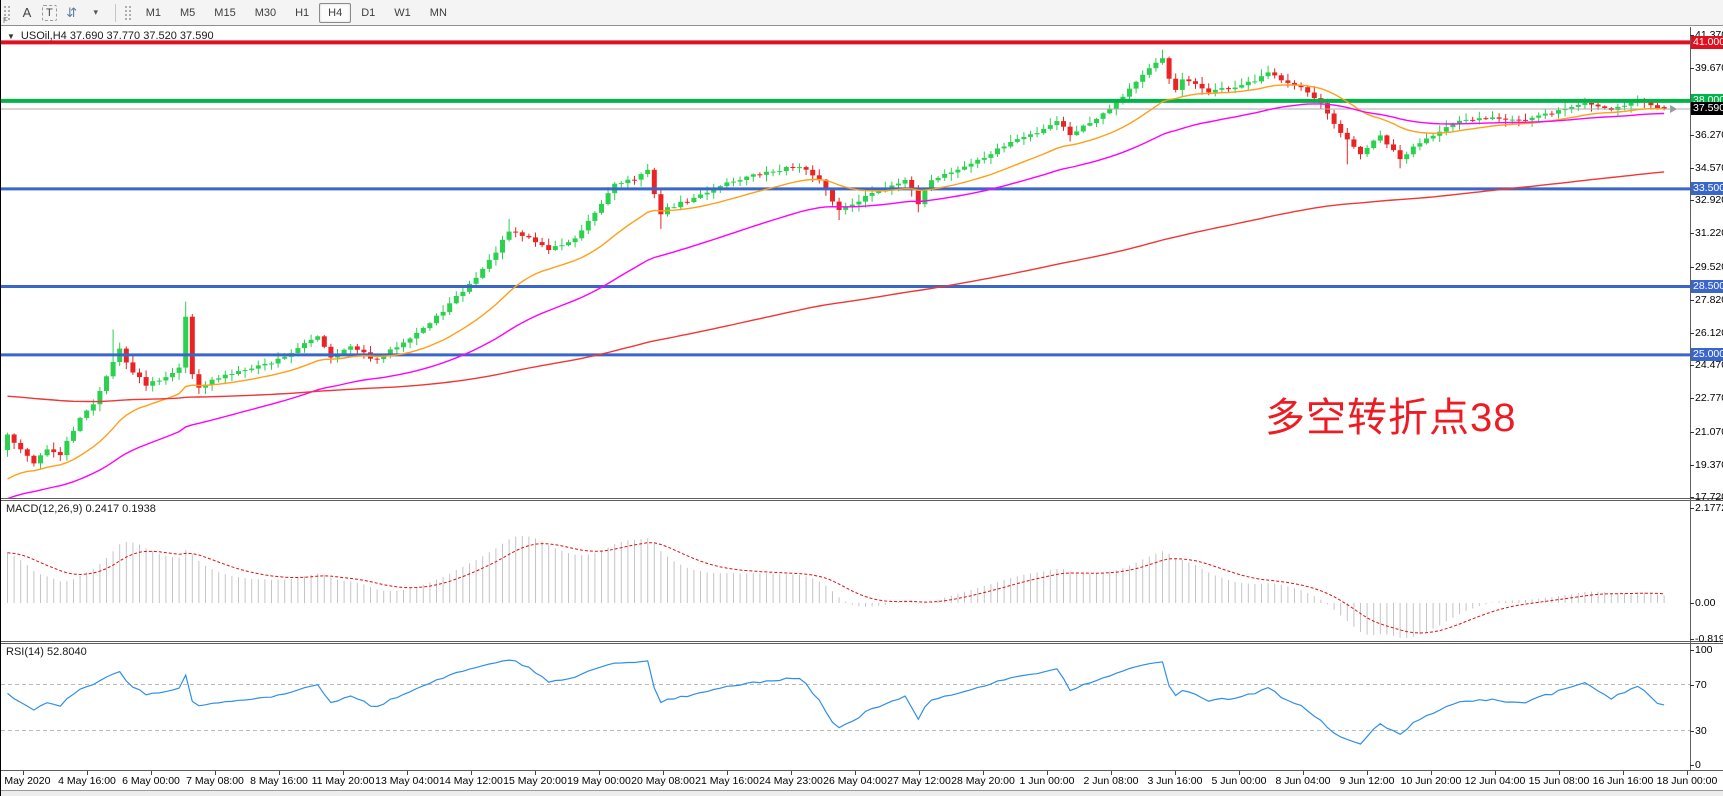 The height and width of the screenshot is (796, 1723). What do you see at coordinates (1239, 781) in the screenshot?
I see `time-axis-label: 5 Jun 00:00` at bounding box center [1239, 781].